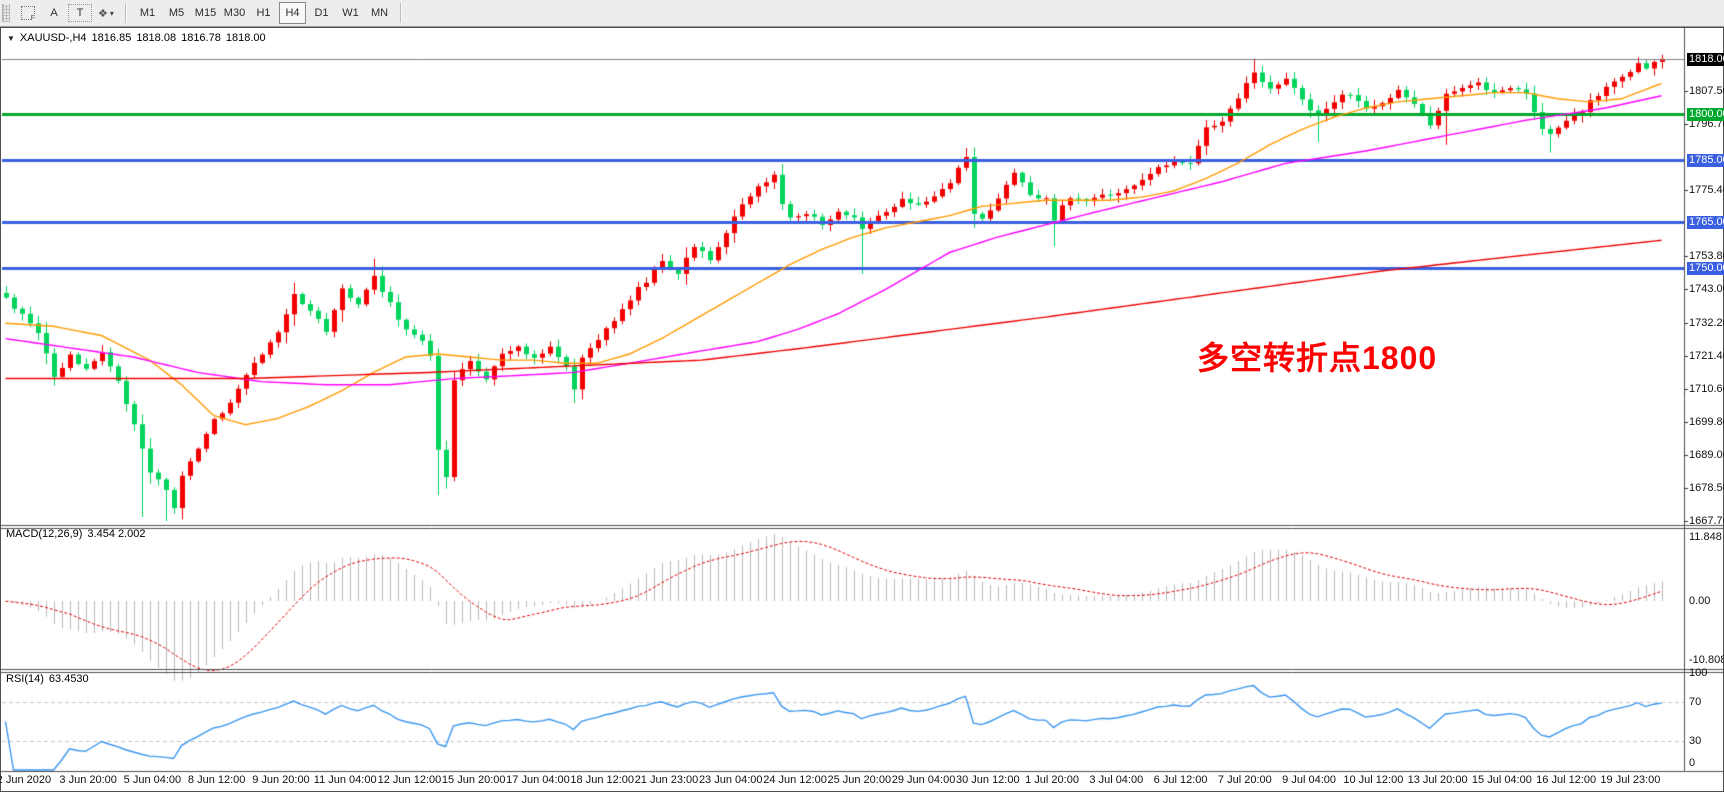 The width and height of the screenshot is (1724, 792). Describe the element at coordinates (345, 780) in the screenshot. I see `time-axis-label: 11 Jun 04:00` at that location.